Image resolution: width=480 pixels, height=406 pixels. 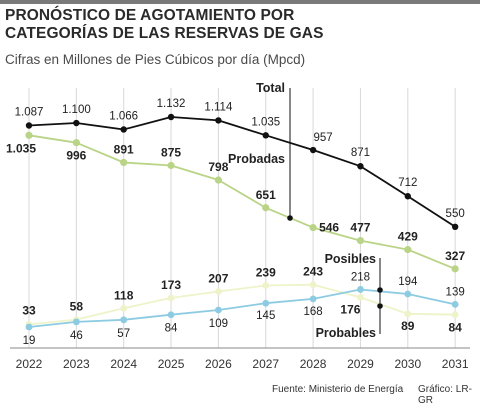 I want to click on label-total-2030: 712, so click(x=407, y=183).